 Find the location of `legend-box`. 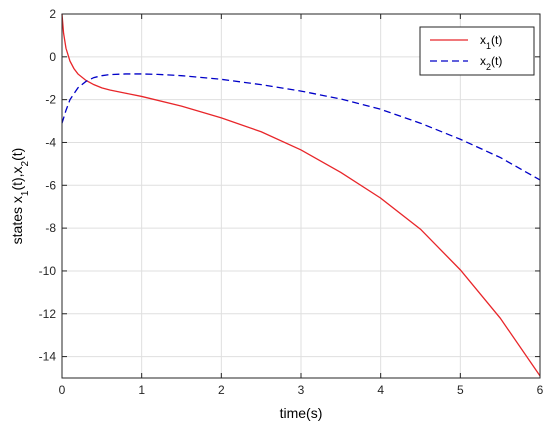

legend-box is located at coordinates (477, 51).